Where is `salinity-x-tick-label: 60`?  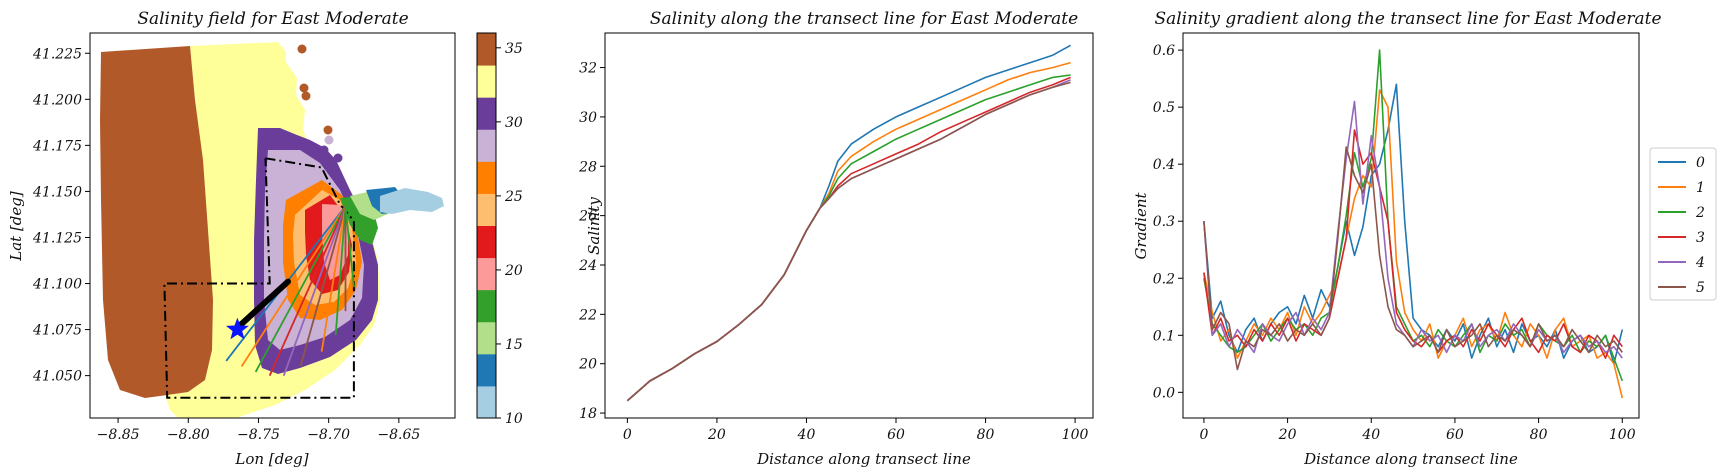 salinity-x-tick-label: 60 is located at coordinates (896, 435).